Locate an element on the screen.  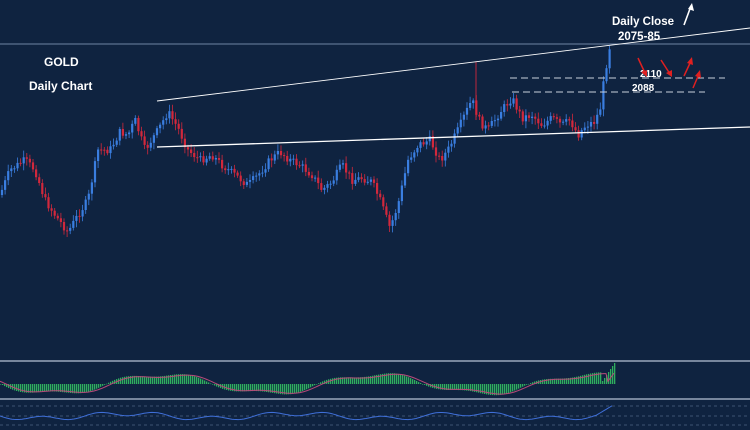
macd-histogram is located at coordinates (308, 379).